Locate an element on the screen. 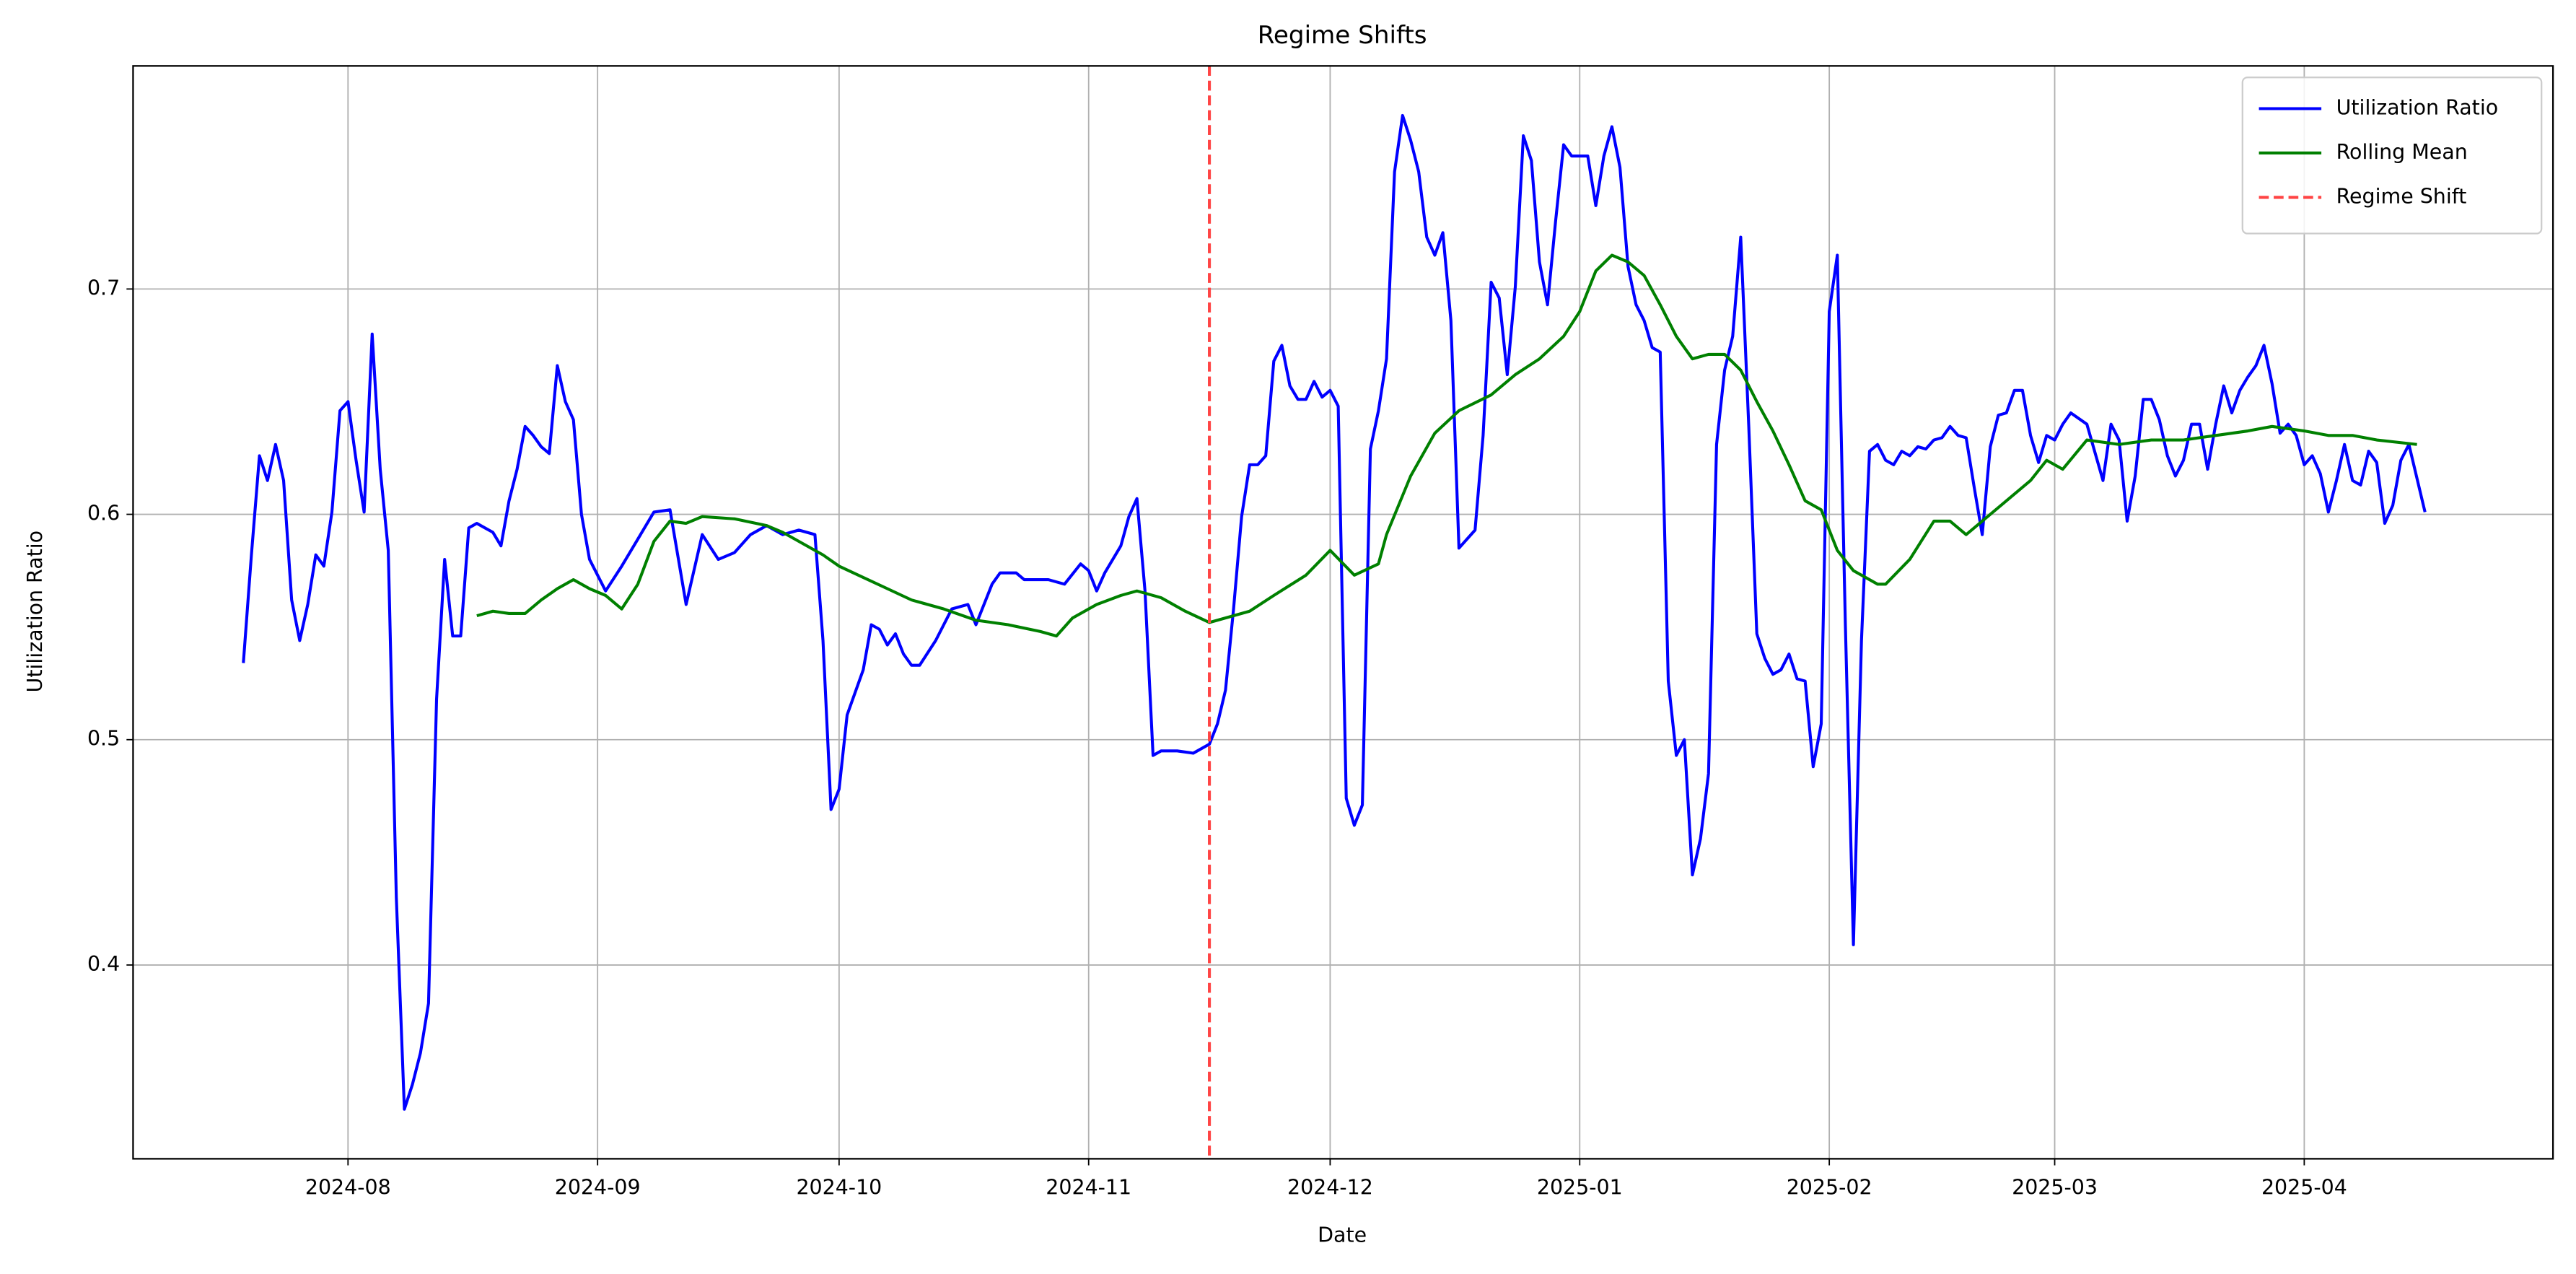 Image resolution: width=2576 pixels, height=1274 pixels. x-tick-label: 2025-03 is located at coordinates (2055, 1187).